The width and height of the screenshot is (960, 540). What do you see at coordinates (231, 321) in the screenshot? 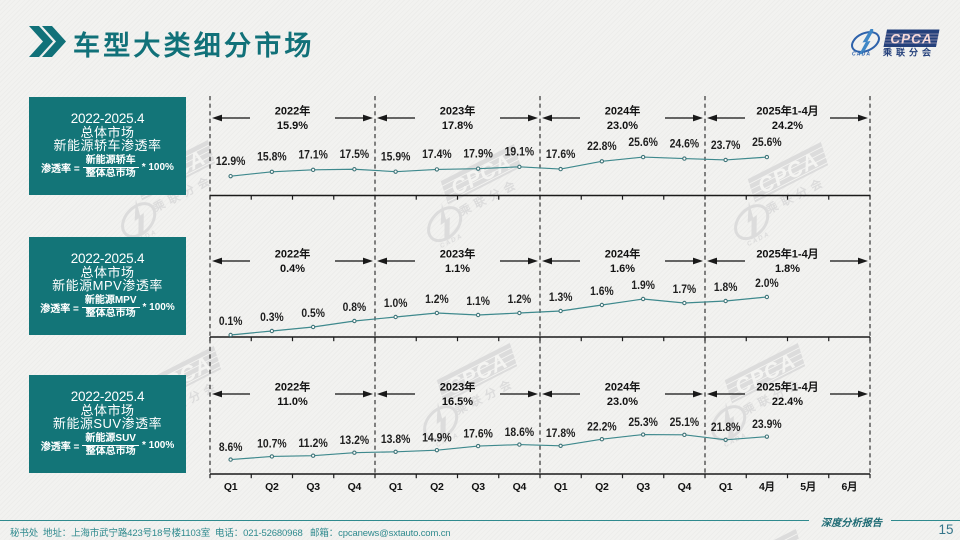
I see `svg-text: 0.1%` at bounding box center [231, 321].